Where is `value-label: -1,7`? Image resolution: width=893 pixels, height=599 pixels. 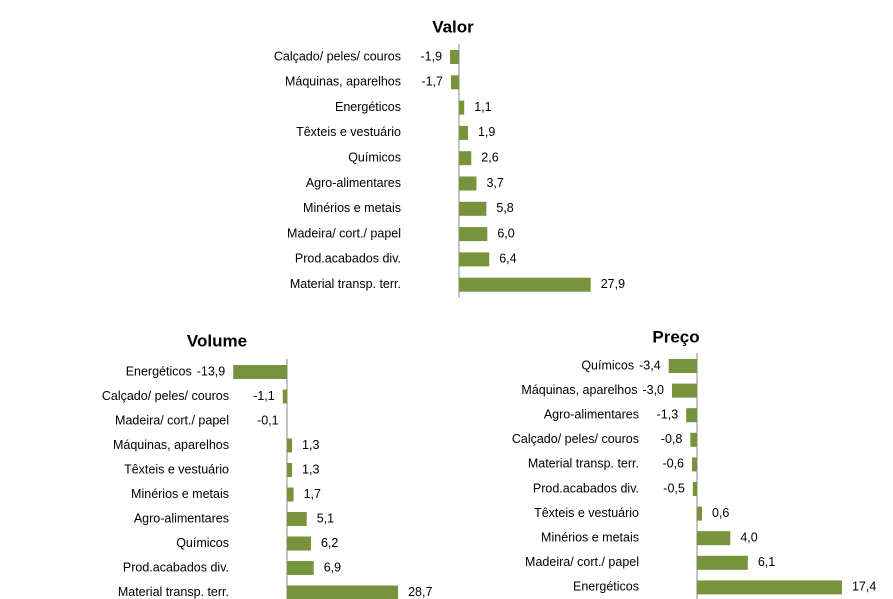
value-label: -1,7 is located at coordinates (432, 82).